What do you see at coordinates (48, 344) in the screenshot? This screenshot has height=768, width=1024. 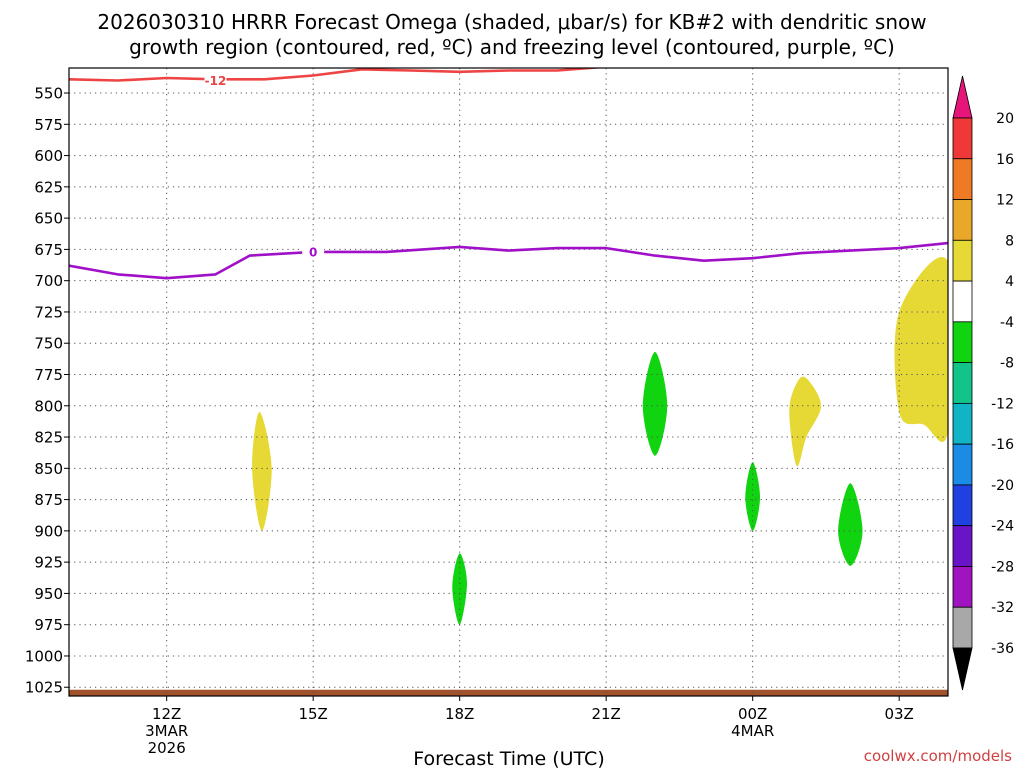 I see `y-tick-label: 750` at bounding box center [48, 344].